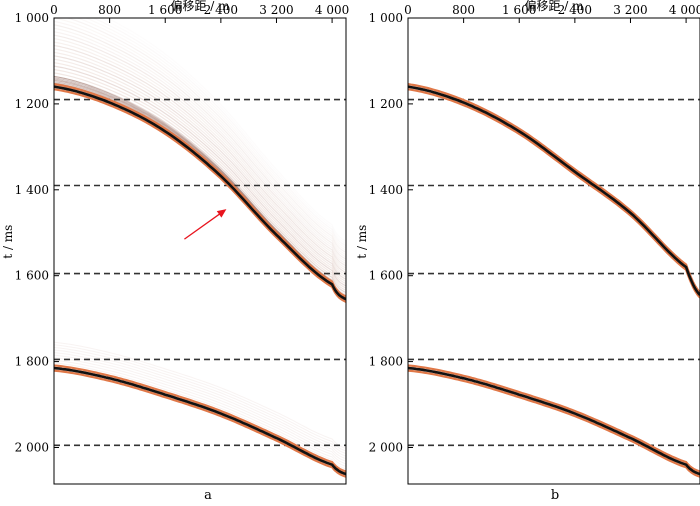  What do you see at coordinates (205, 224) in the screenshot?
I see `annotation-arrow` at bounding box center [205, 224].